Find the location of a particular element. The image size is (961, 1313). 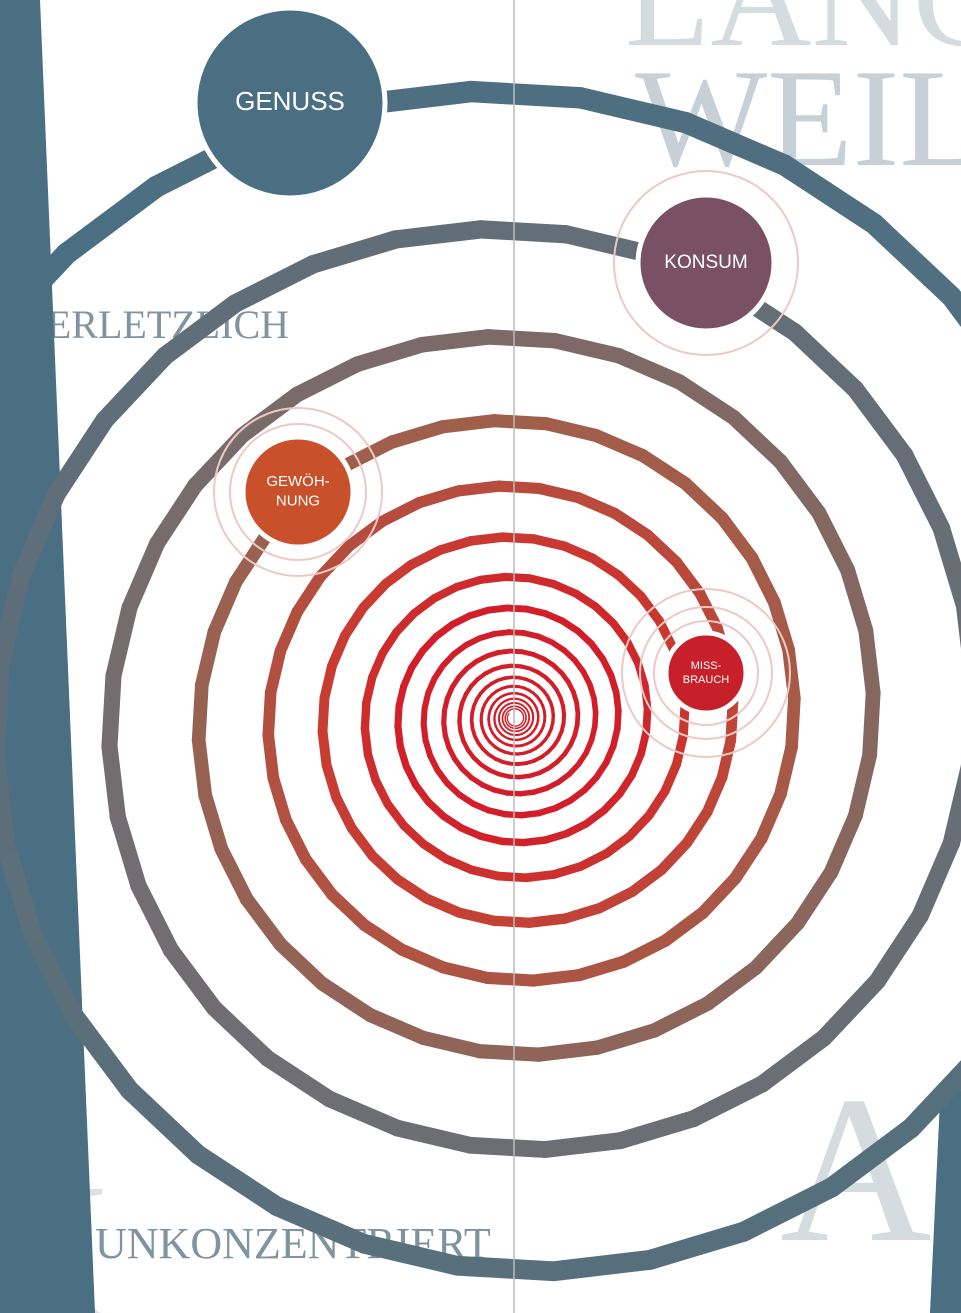

node-label: GEWÖH- is located at coordinates (297, 481).